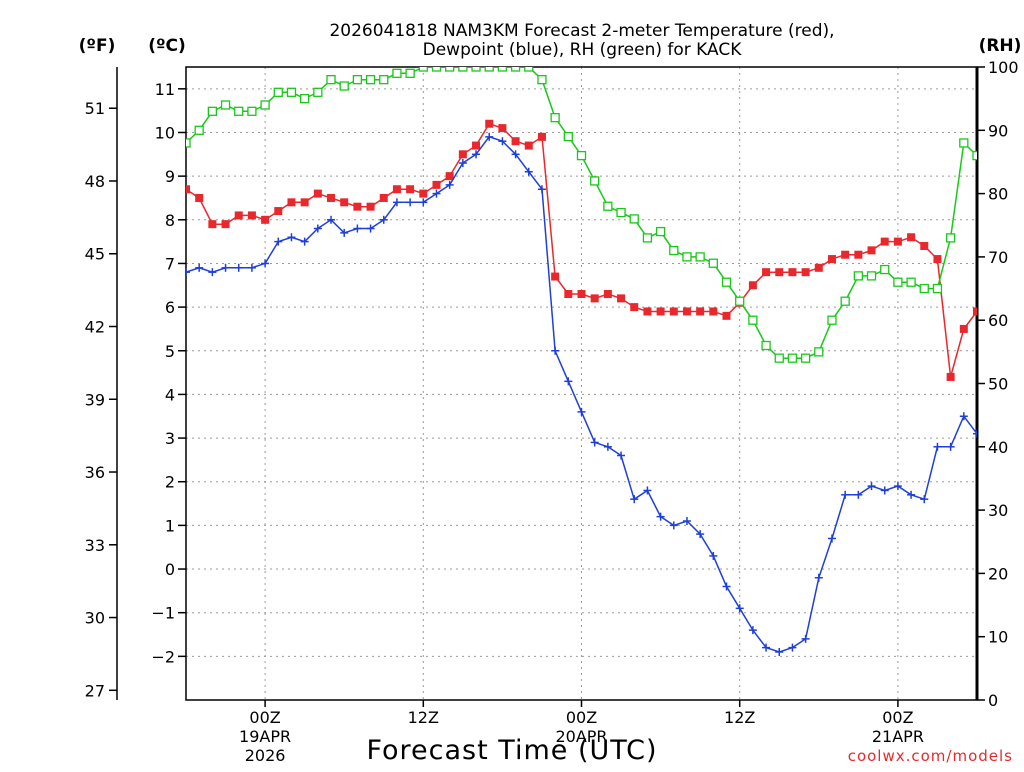 This screenshot has height=772, width=1024. Describe the element at coordinates (170, 176) in the screenshot. I see `celsius-tick-label: 9` at that location.